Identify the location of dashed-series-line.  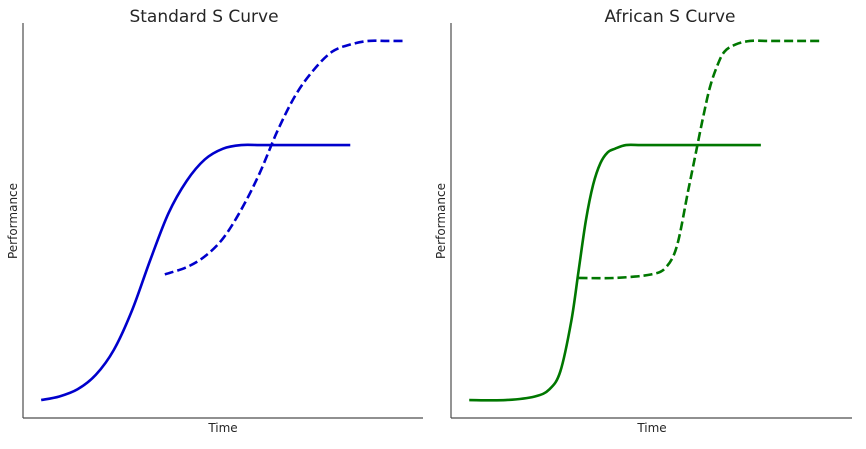
(284, 157).